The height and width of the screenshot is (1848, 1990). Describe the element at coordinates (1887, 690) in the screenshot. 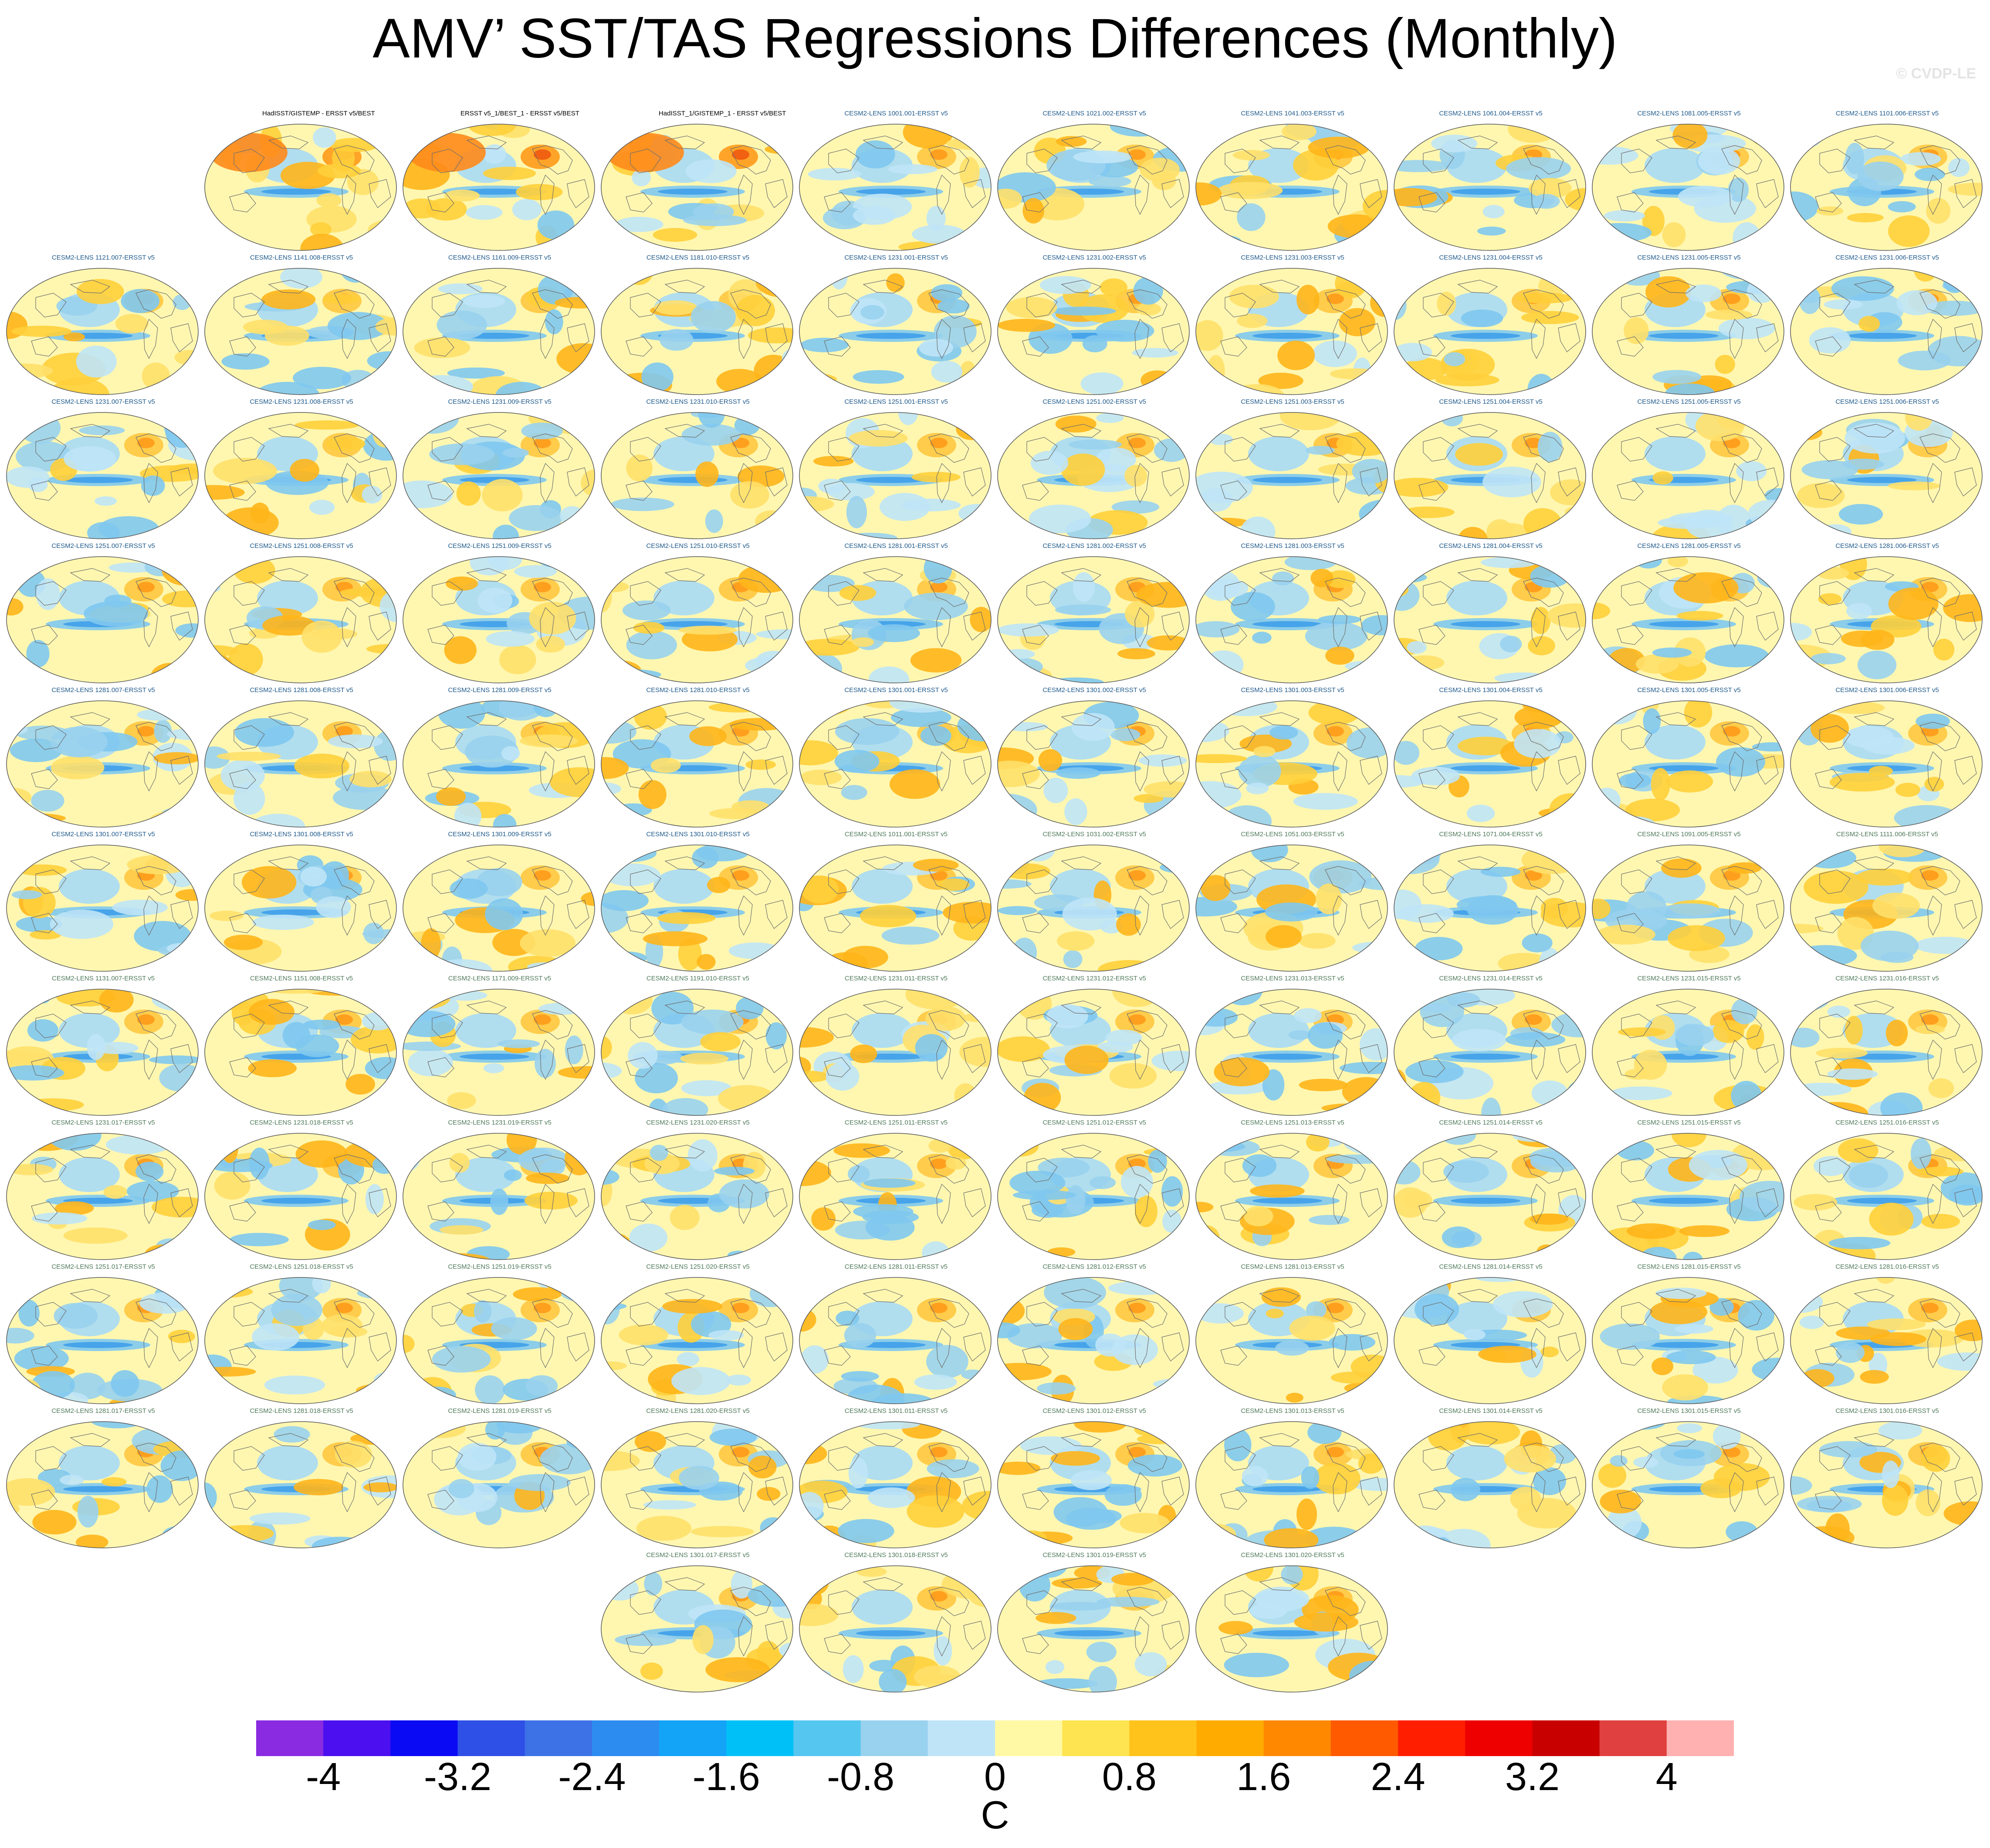

I see `panel-label: CESM2-LENS 1301.006-ERSST v5` at that location.